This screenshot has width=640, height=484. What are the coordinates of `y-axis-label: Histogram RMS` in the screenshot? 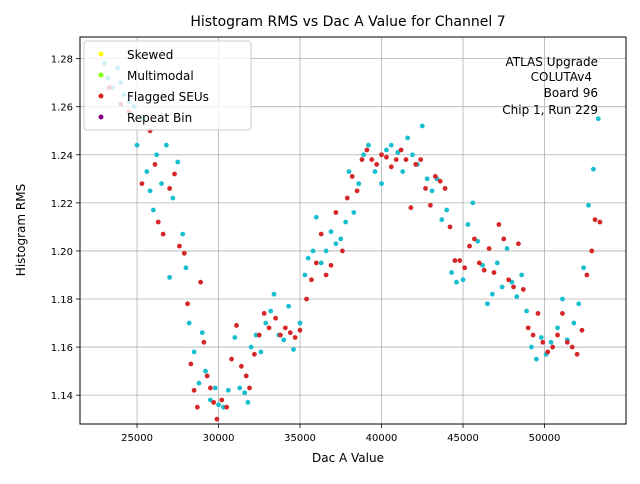 It's located at (21, 230).